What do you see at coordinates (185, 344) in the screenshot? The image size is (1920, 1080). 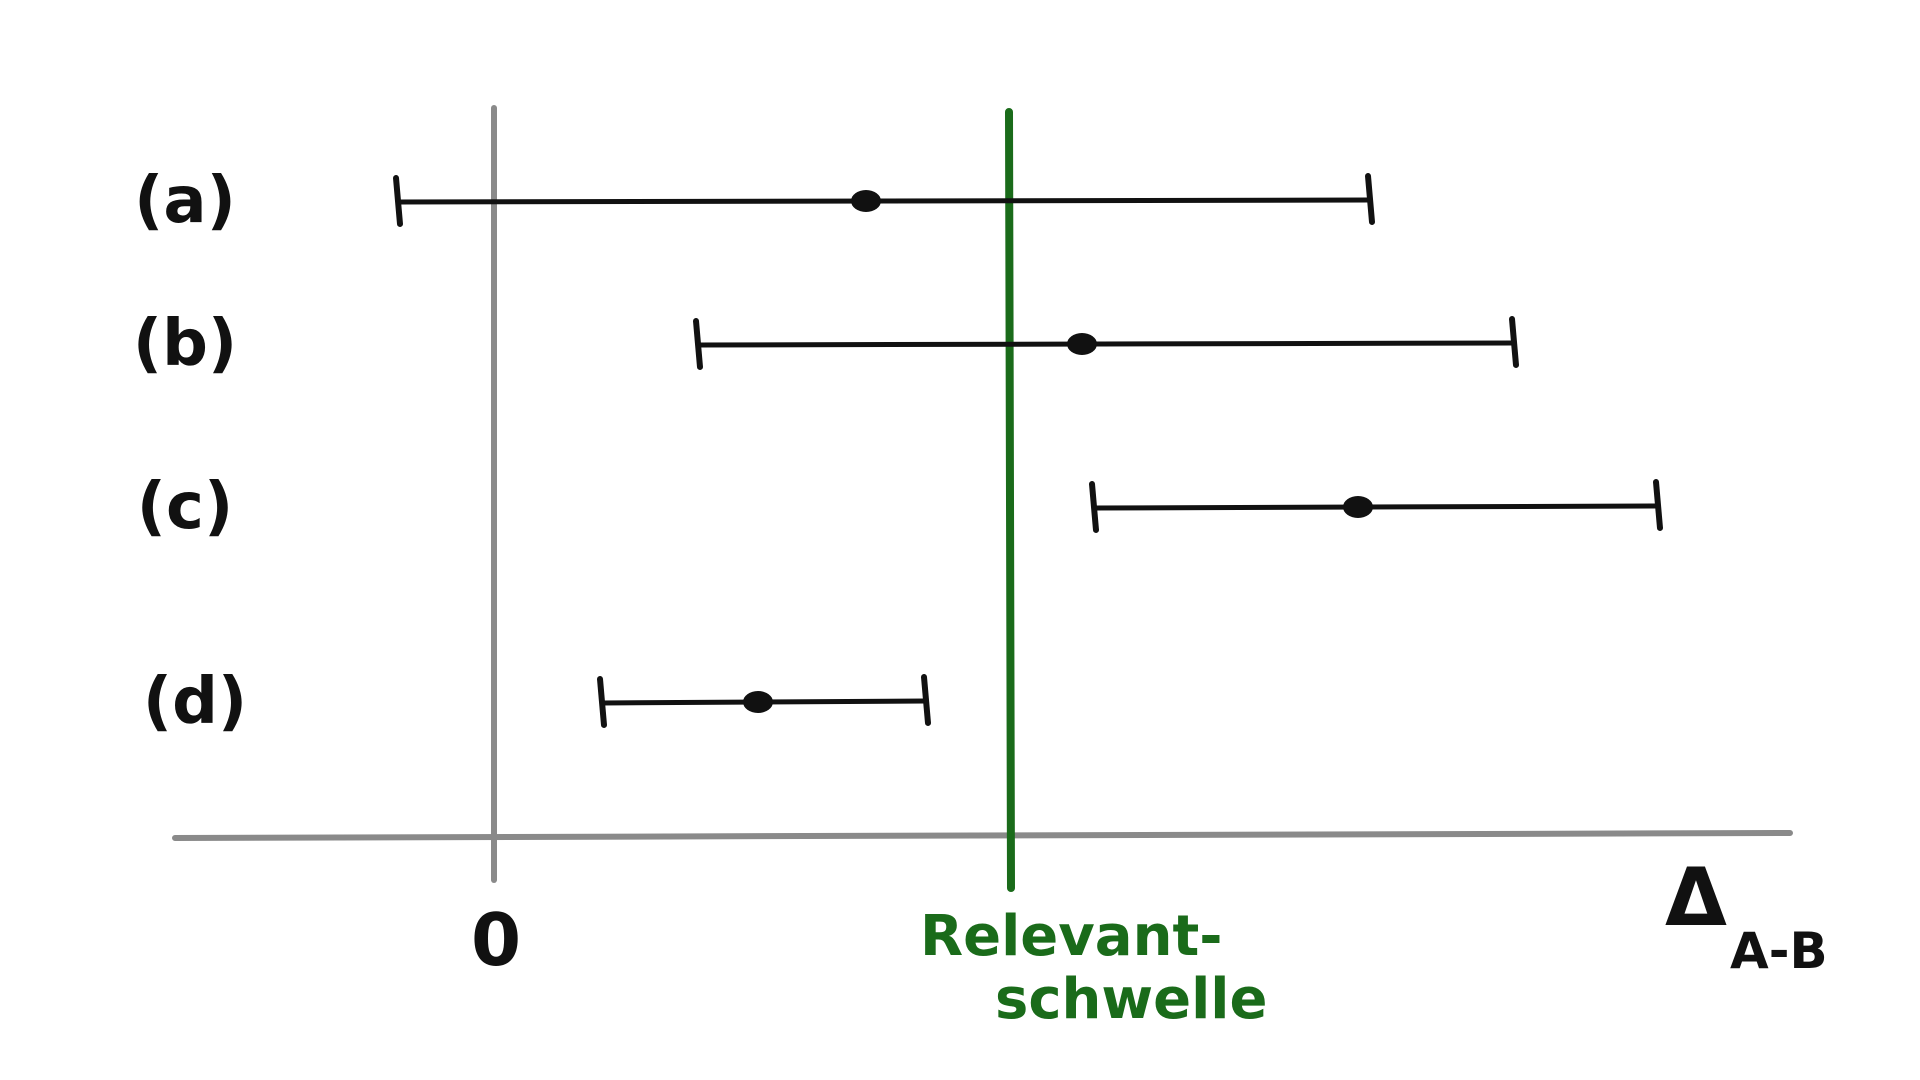 I see `row-label: (b)` at bounding box center [185, 344].